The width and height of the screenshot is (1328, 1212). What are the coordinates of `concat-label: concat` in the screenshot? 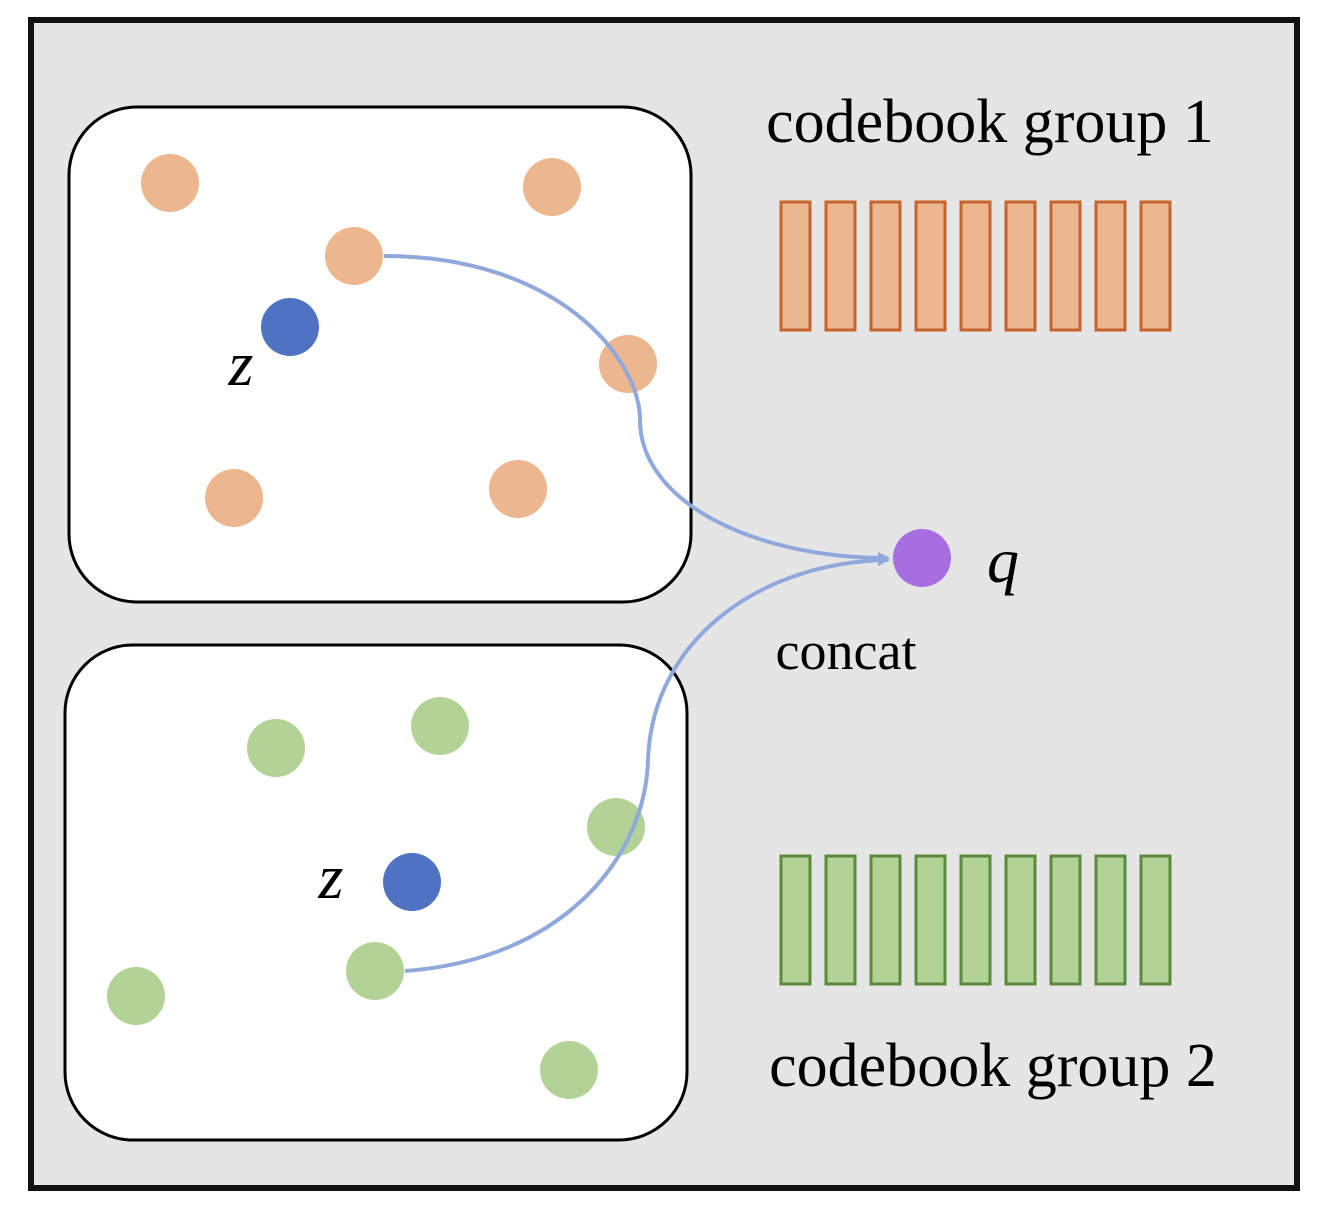 It's located at (846, 651).